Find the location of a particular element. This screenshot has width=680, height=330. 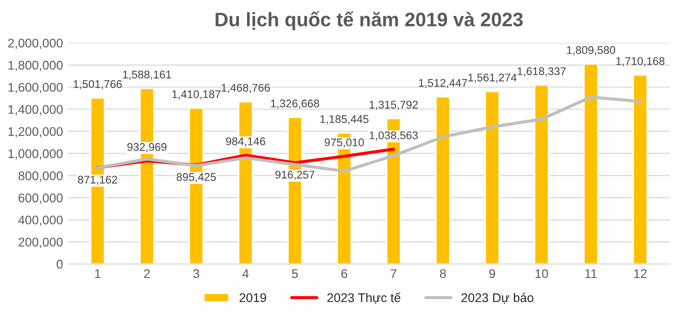

x-tick-label: 6 is located at coordinates (344, 273).